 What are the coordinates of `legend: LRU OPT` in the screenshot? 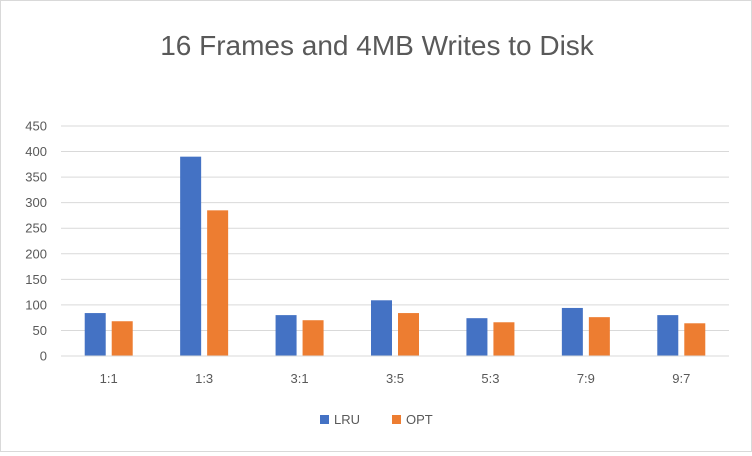 It's located at (376, 419).